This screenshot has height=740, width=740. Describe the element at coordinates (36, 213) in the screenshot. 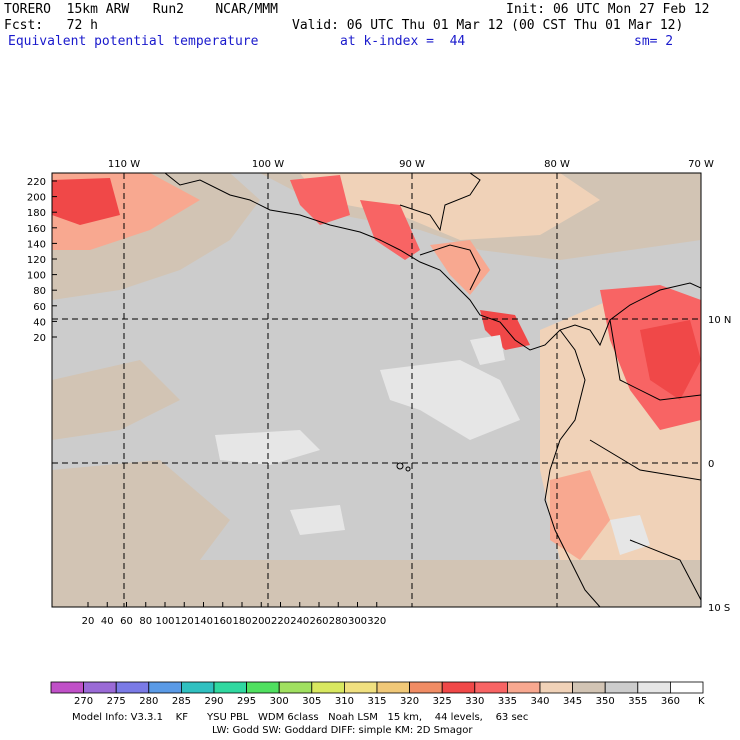

I see `y-tick-label: 180` at that location.